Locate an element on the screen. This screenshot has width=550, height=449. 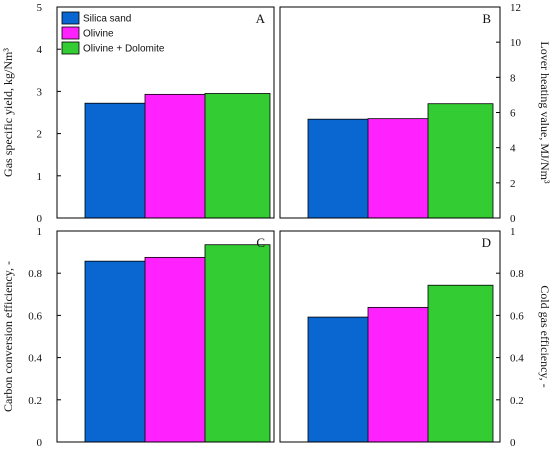
panel-c-y-tick-label: 0 is located at coordinates (40, 443).